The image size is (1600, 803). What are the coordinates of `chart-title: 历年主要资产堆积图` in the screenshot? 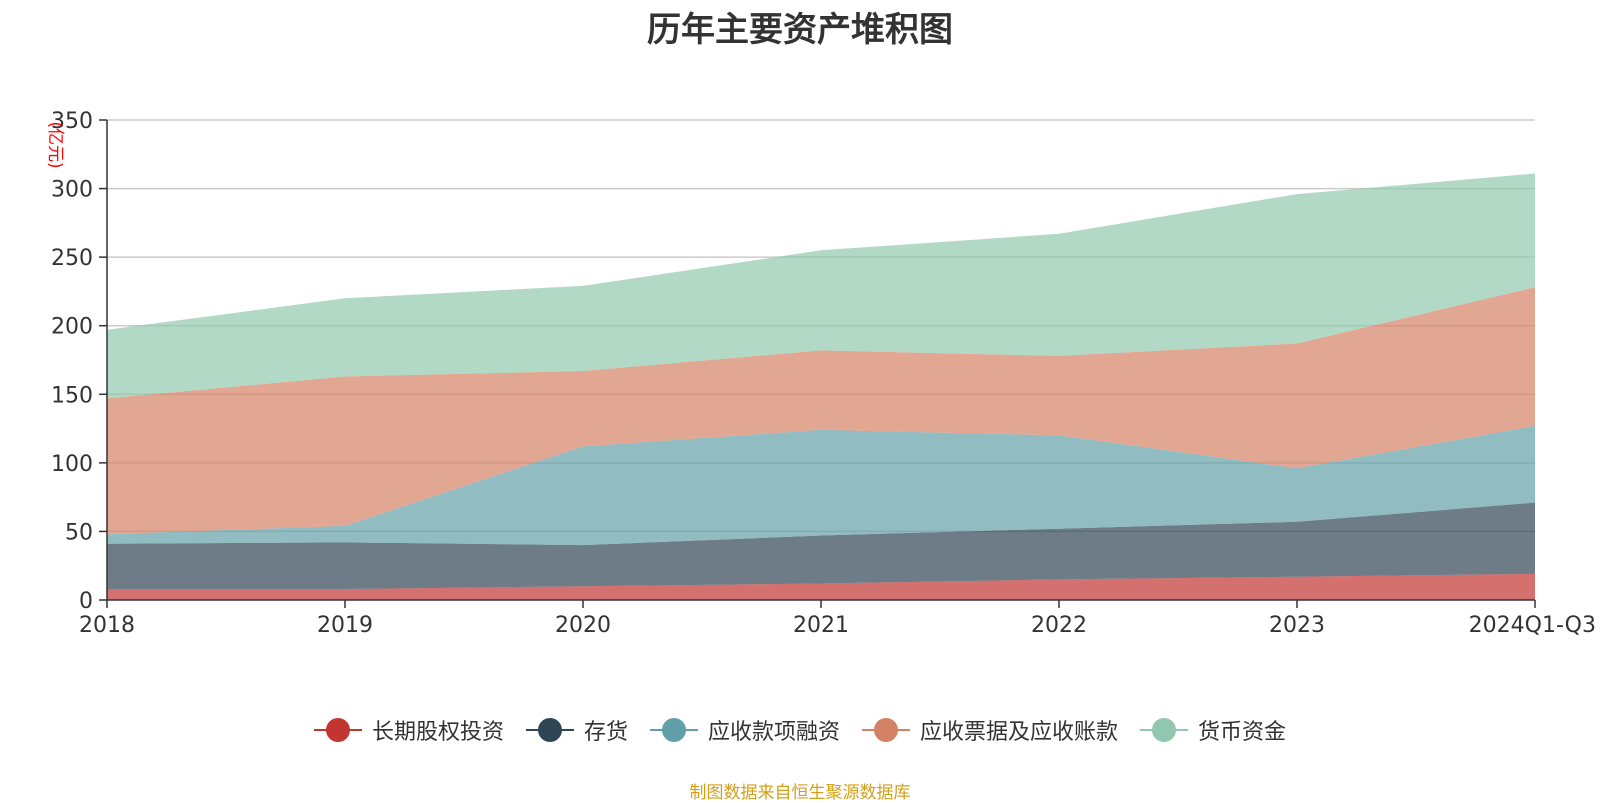 It's located at (800, 30).